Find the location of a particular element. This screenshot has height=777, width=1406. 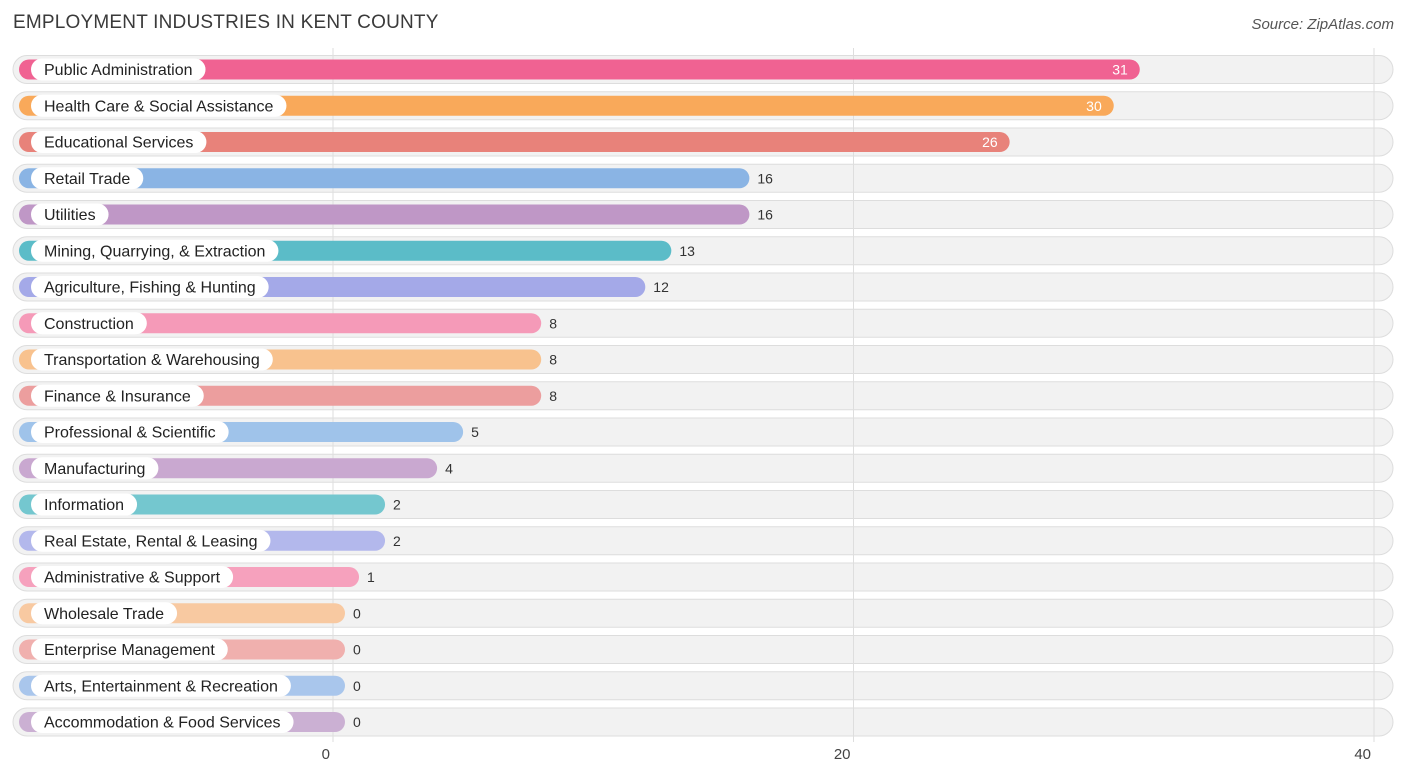

category-label: Utilities is located at coordinates (70, 215).